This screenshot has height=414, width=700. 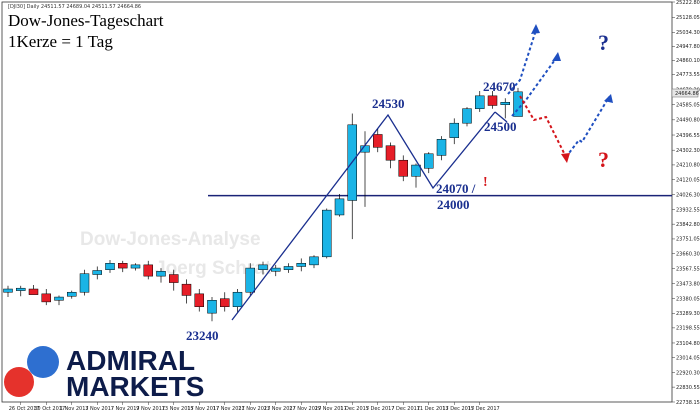 I want to click on y-tick-label: 22920.30, so click(x=688, y=373).